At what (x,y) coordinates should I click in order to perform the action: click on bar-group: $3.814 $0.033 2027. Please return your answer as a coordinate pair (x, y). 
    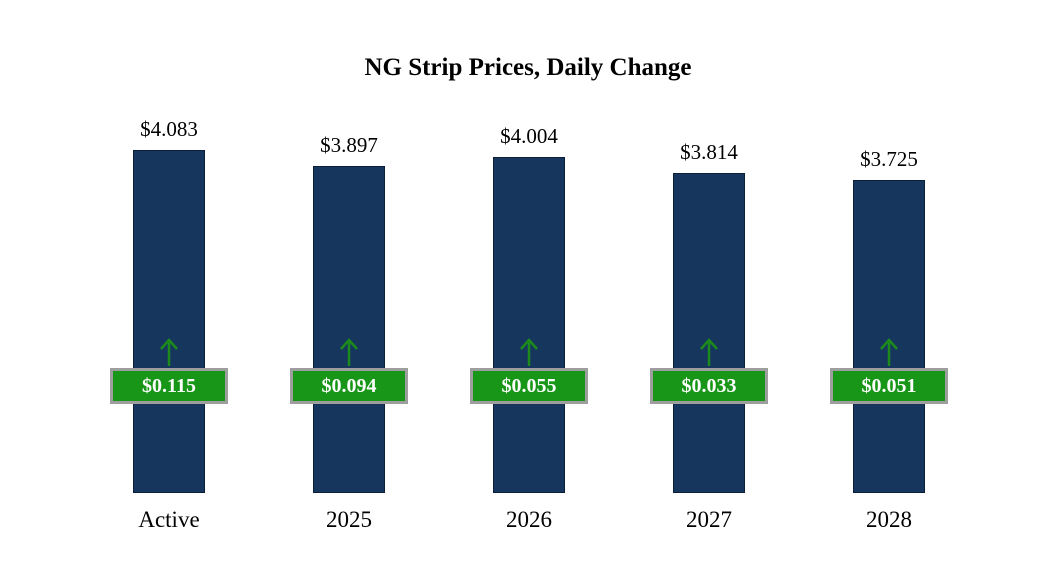
    Looking at the image, I should click on (709, 325).